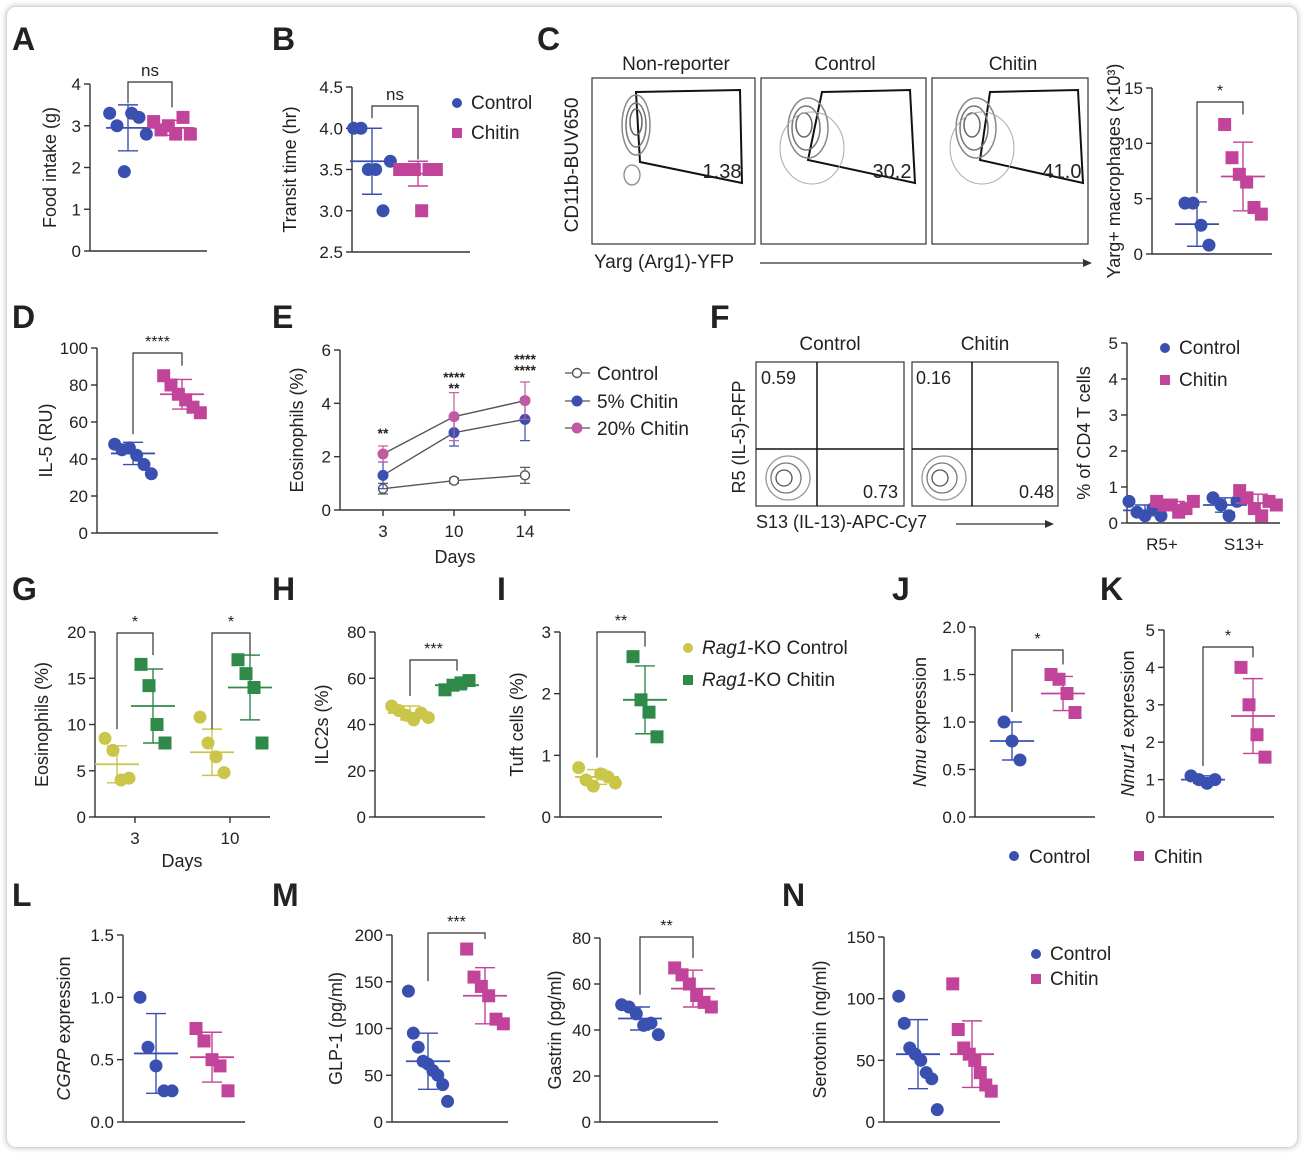 The height and width of the screenshot is (1154, 1304). Describe the element at coordinates (78, 496) in the screenshot. I see `D-ytick-label: 20` at that location.